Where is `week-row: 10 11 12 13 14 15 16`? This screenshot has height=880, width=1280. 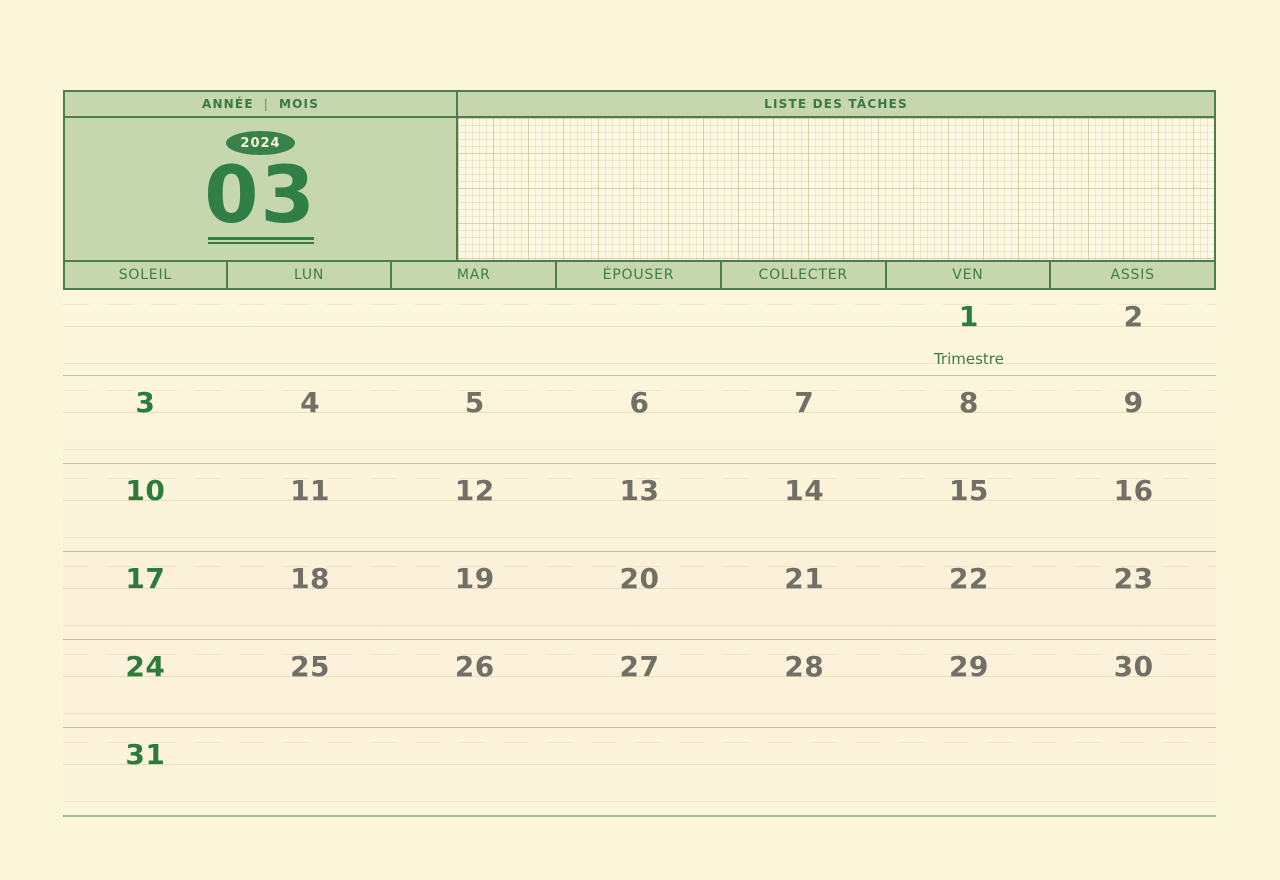
week-row: 10 11 12 13 14 15 16 is located at coordinates (639, 507).